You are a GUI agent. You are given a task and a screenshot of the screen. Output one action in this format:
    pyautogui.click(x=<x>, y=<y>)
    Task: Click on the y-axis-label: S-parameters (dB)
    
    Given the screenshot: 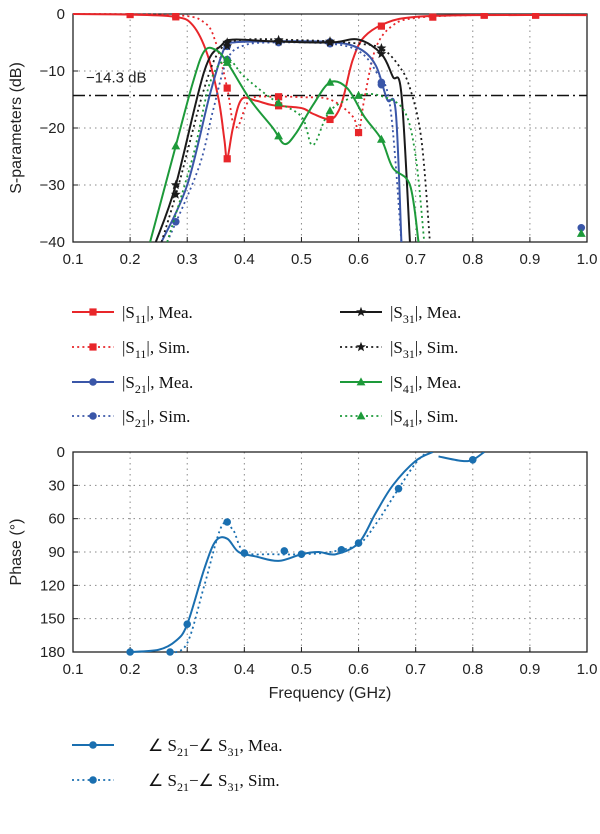 What is the action you would take?
    pyautogui.click(x=16, y=128)
    